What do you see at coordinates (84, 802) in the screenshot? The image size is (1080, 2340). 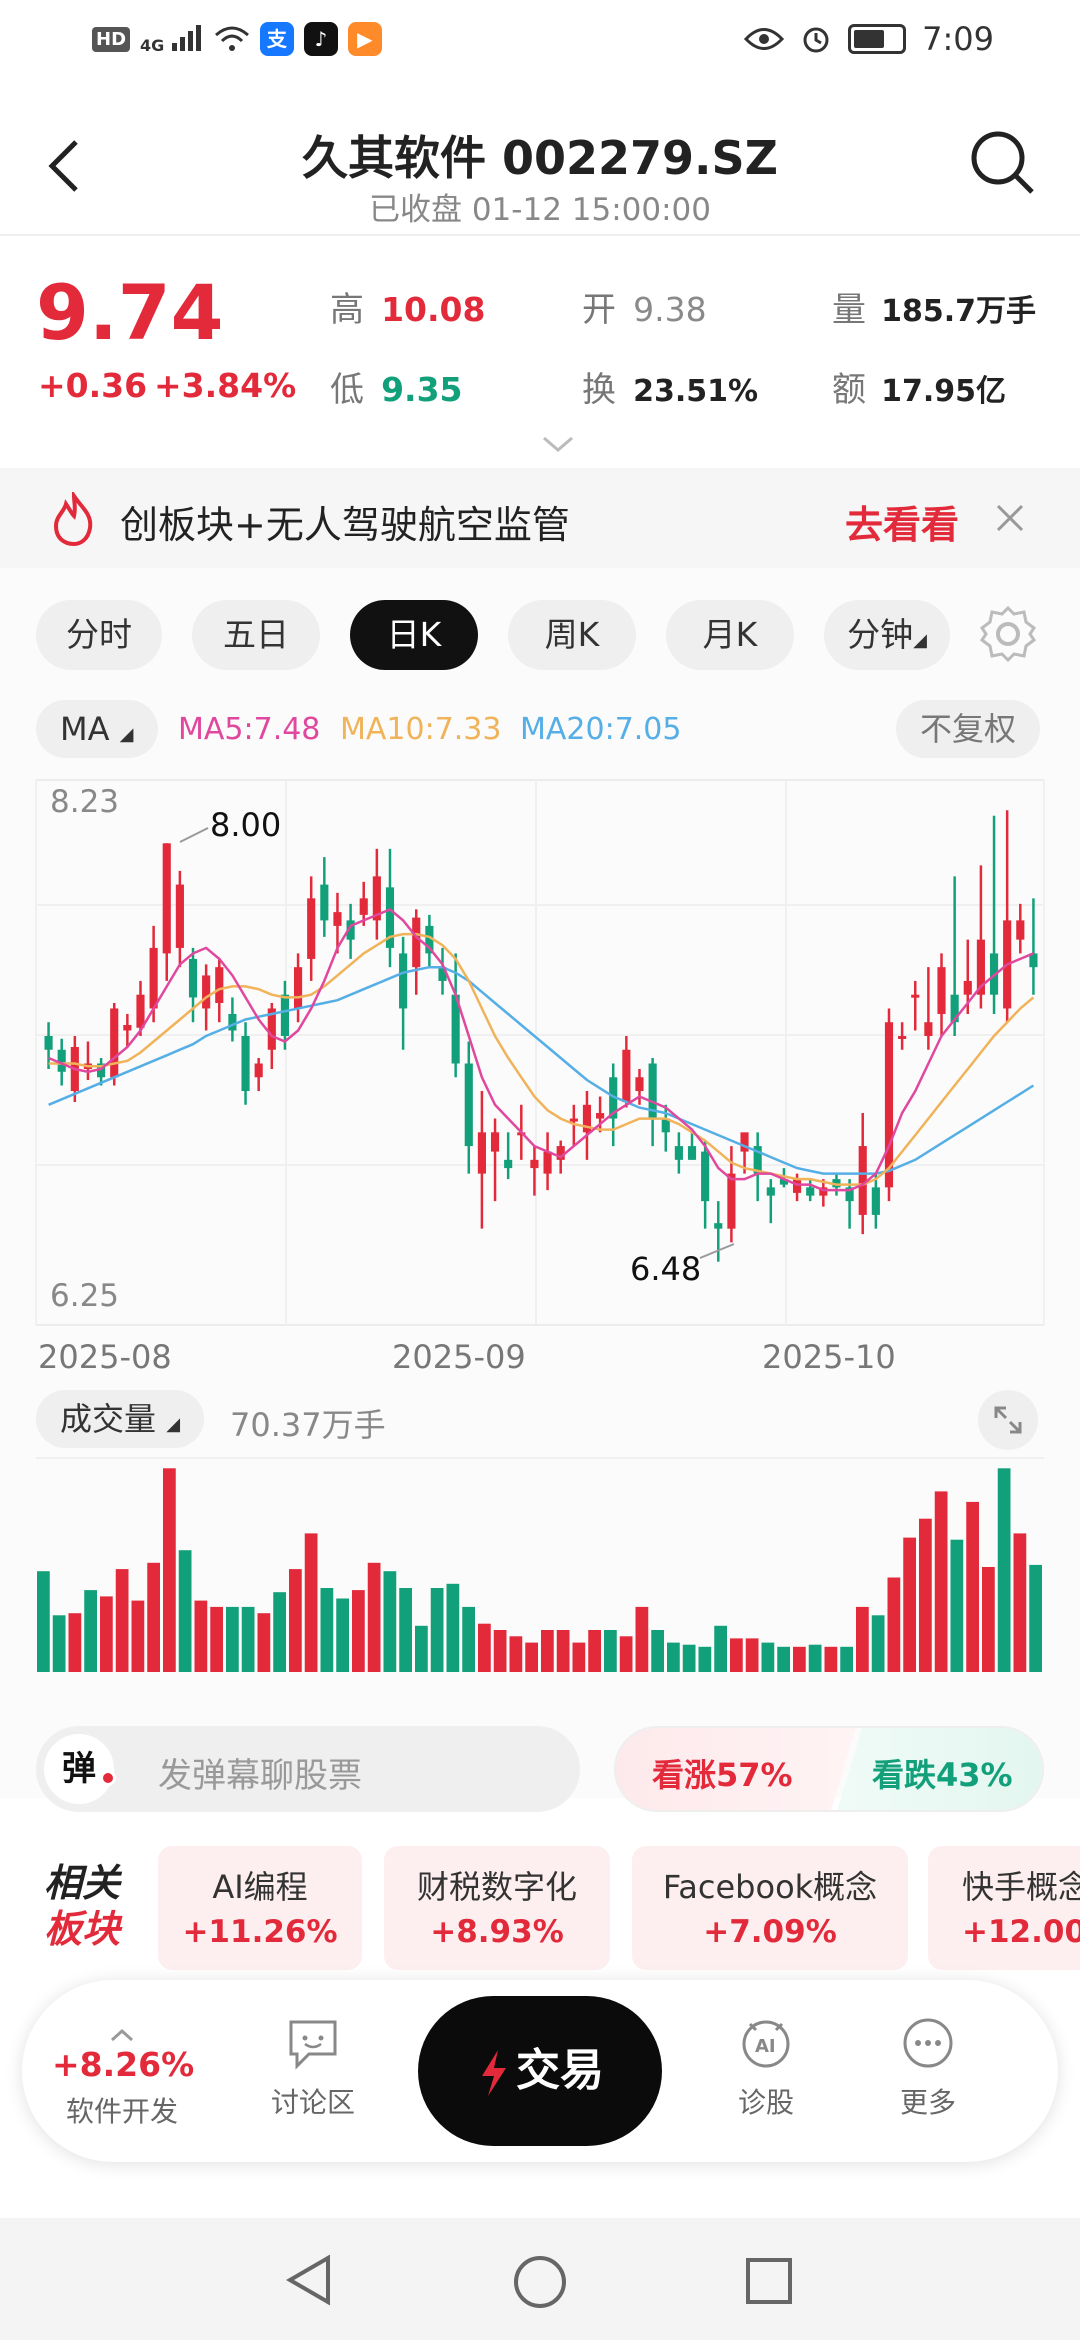 I see `y-axis-top-label: 8.23` at bounding box center [84, 802].